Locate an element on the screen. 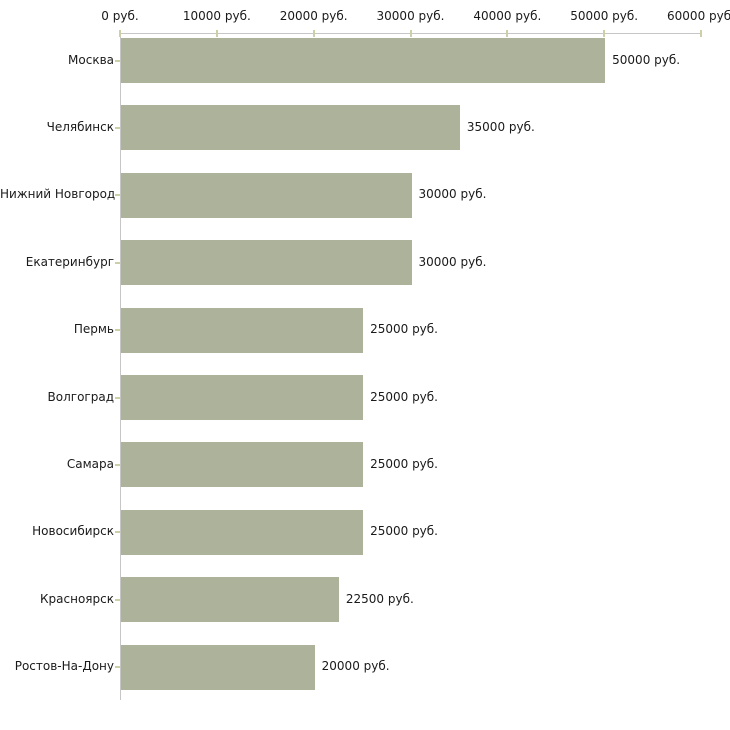  x-tick-label: 0 руб. is located at coordinates (120, 16).